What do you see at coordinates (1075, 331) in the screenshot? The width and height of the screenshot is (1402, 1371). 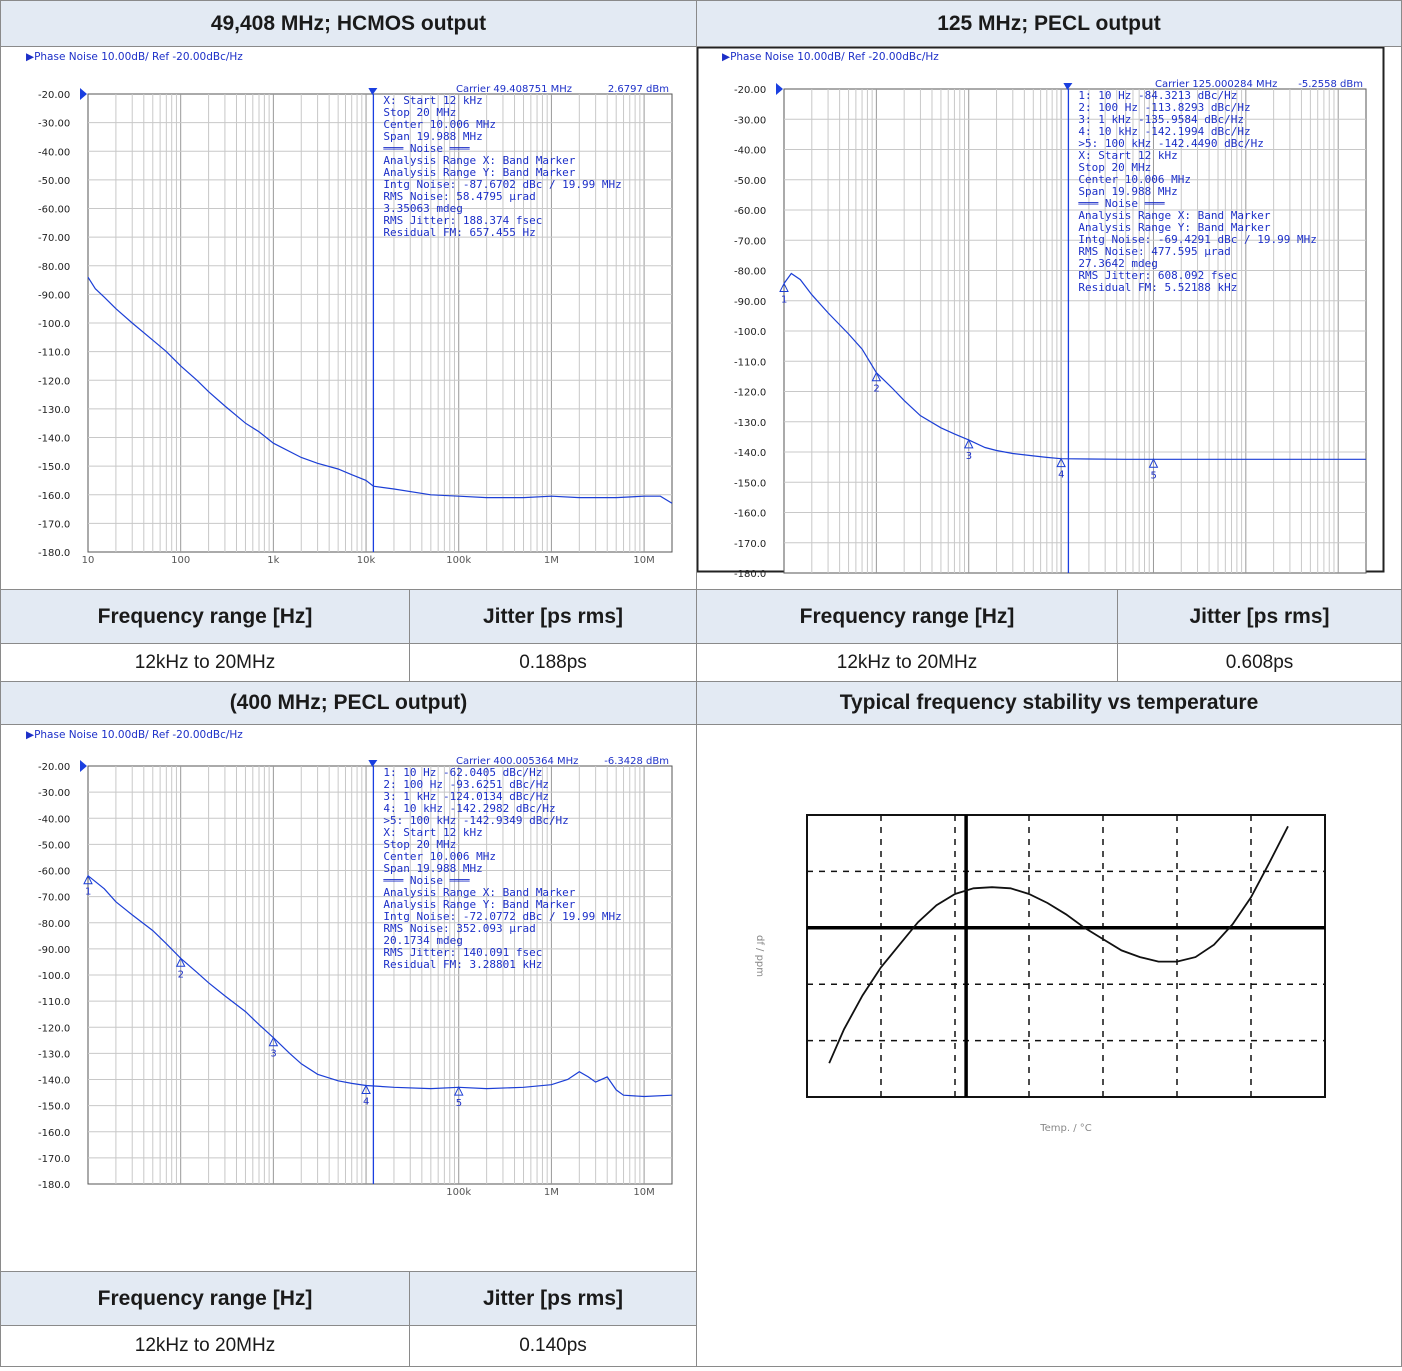 I see `grid-lines` at bounding box center [1075, 331].